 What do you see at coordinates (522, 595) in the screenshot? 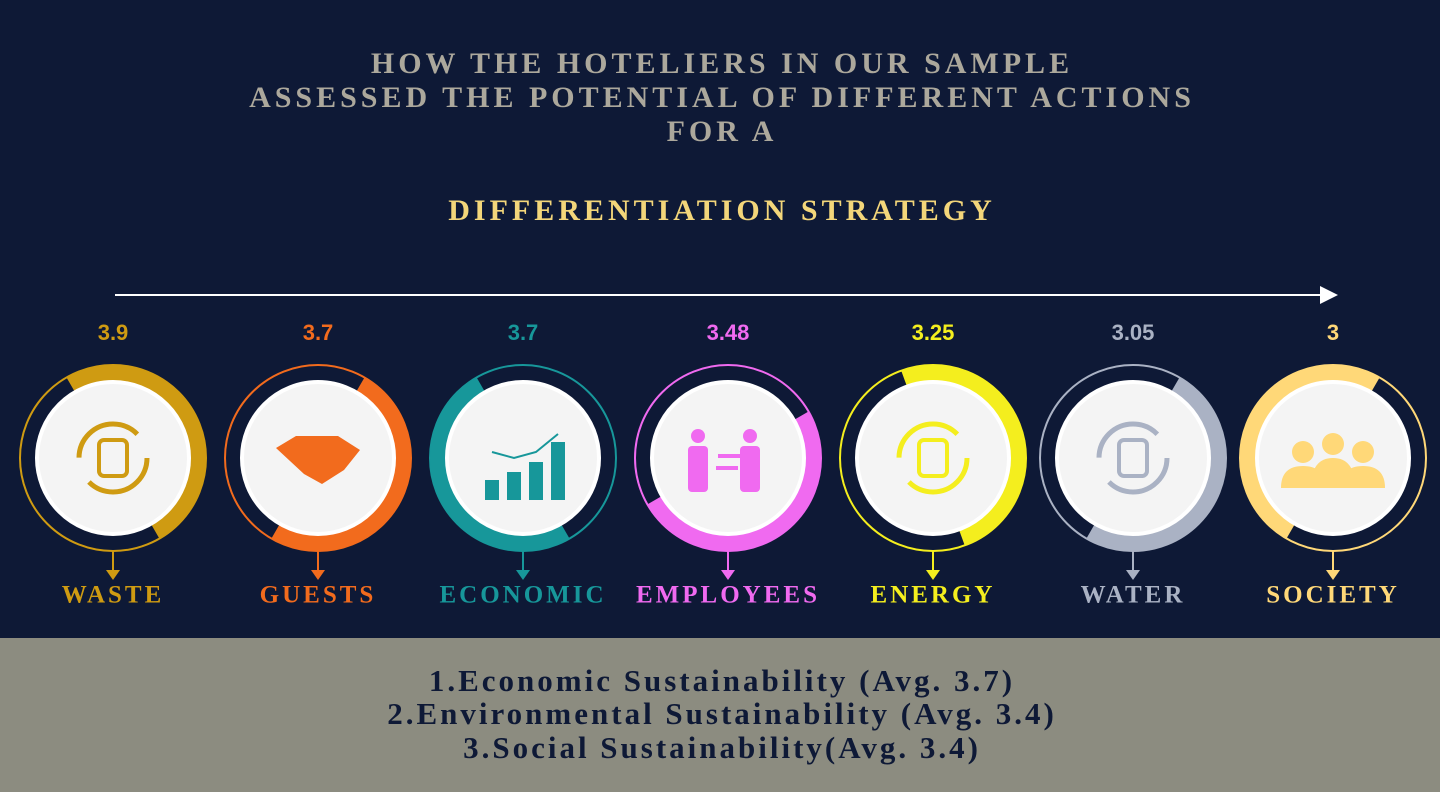
I see `item-label: ECONOMIC` at bounding box center [522, 595].